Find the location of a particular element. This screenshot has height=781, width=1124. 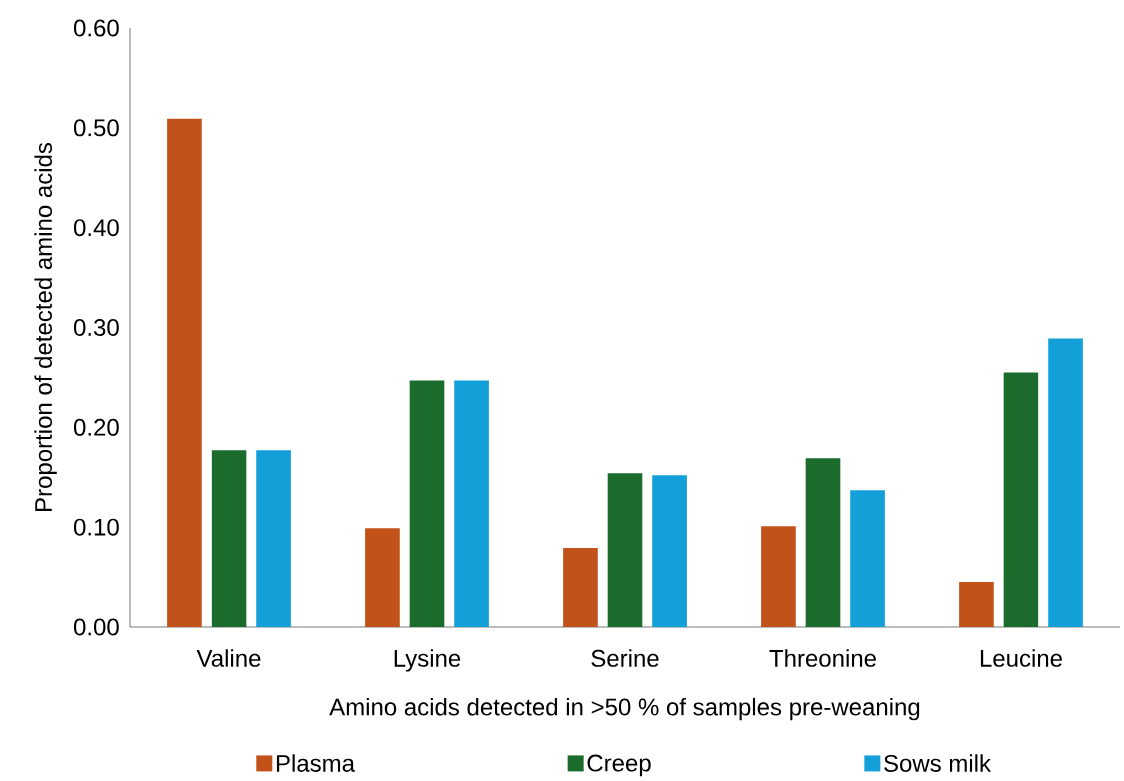

x-tick-label: Threonine is located at coordinates (822, 658).